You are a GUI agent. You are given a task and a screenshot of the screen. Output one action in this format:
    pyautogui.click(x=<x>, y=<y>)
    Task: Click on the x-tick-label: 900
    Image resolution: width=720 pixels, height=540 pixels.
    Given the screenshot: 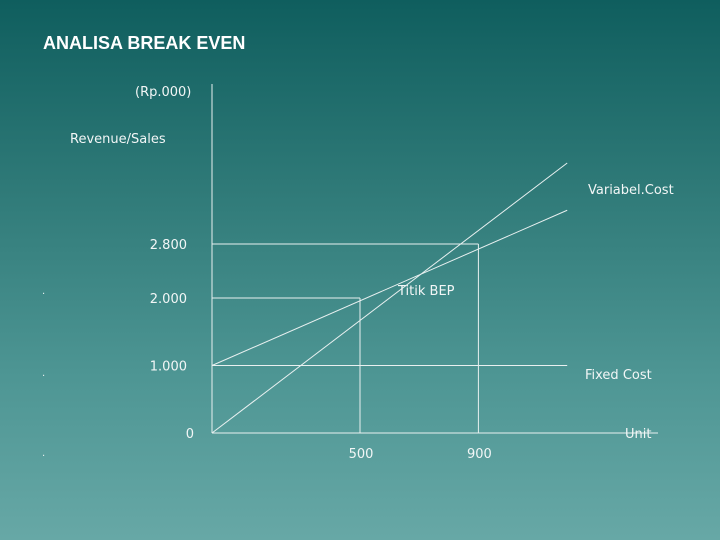 What is the action you would take?
    pyautogui.click(x=479, y=454)
    